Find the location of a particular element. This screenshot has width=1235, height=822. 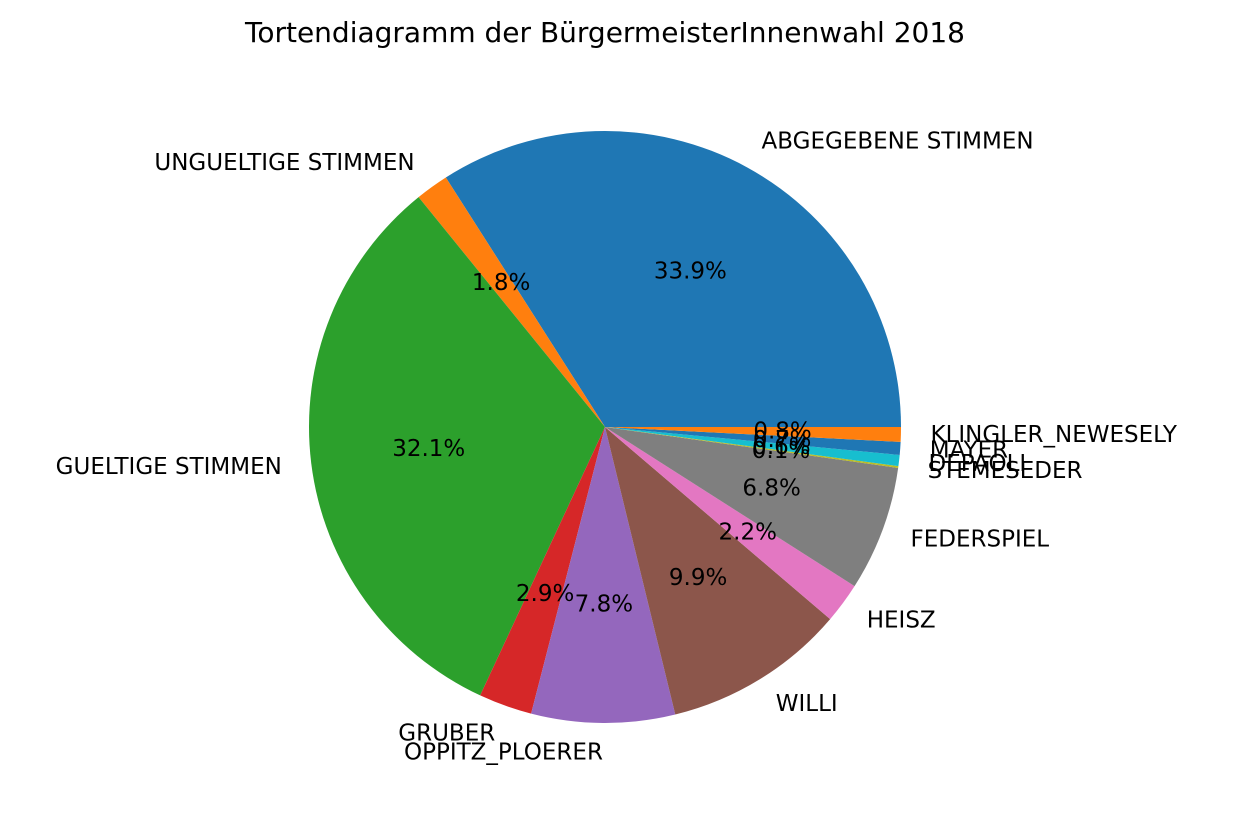

slice-percent-2: 32.1% is located at coordinates (428, 449).